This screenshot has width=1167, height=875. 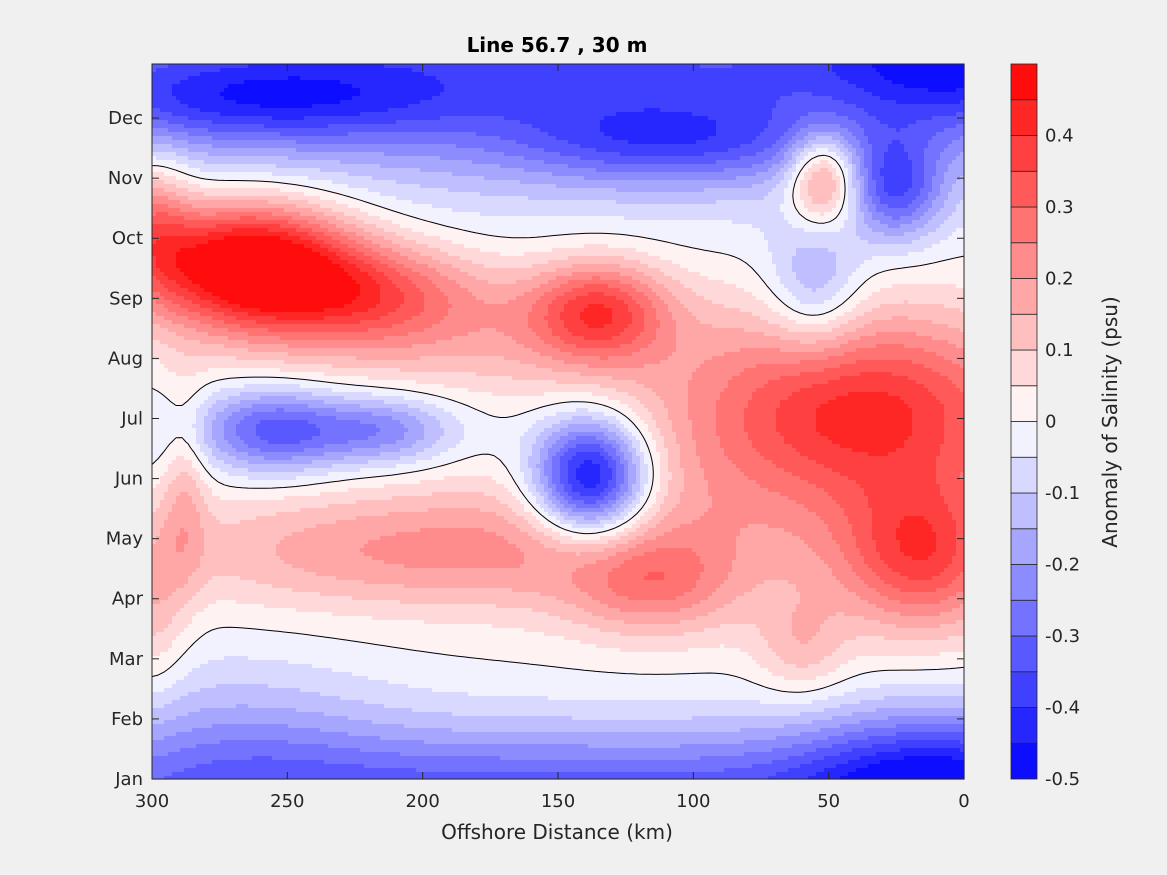 What do you see at coordinates (693, 801) in the screenshot?
I see `x-tick-label: 100` at bounding box center [693, 801].